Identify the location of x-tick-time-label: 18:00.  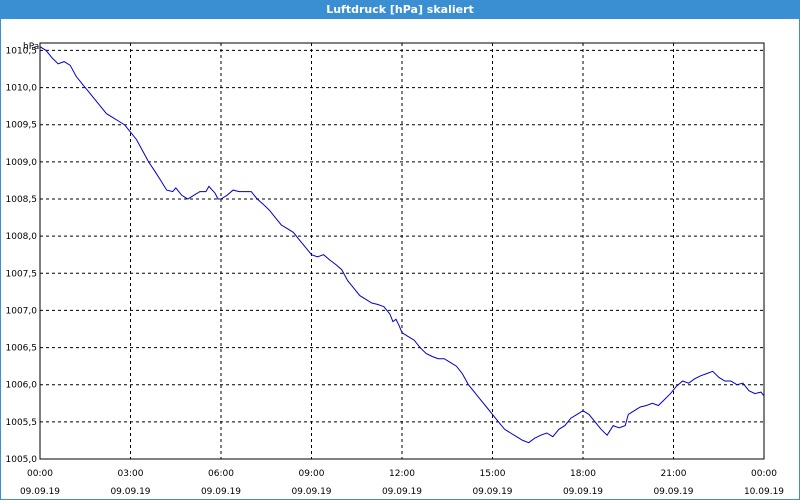
(583, 474).